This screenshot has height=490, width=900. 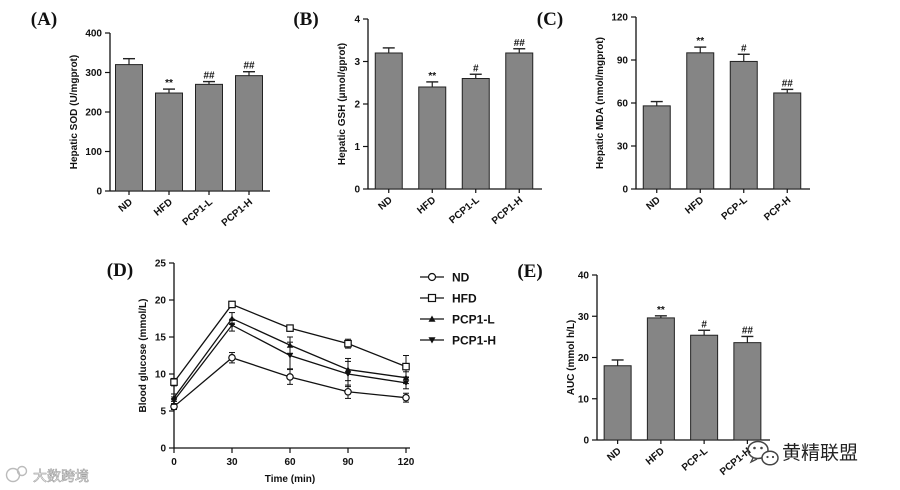 I want to click on y-tick-label: 400, so click(x=93, y=34).